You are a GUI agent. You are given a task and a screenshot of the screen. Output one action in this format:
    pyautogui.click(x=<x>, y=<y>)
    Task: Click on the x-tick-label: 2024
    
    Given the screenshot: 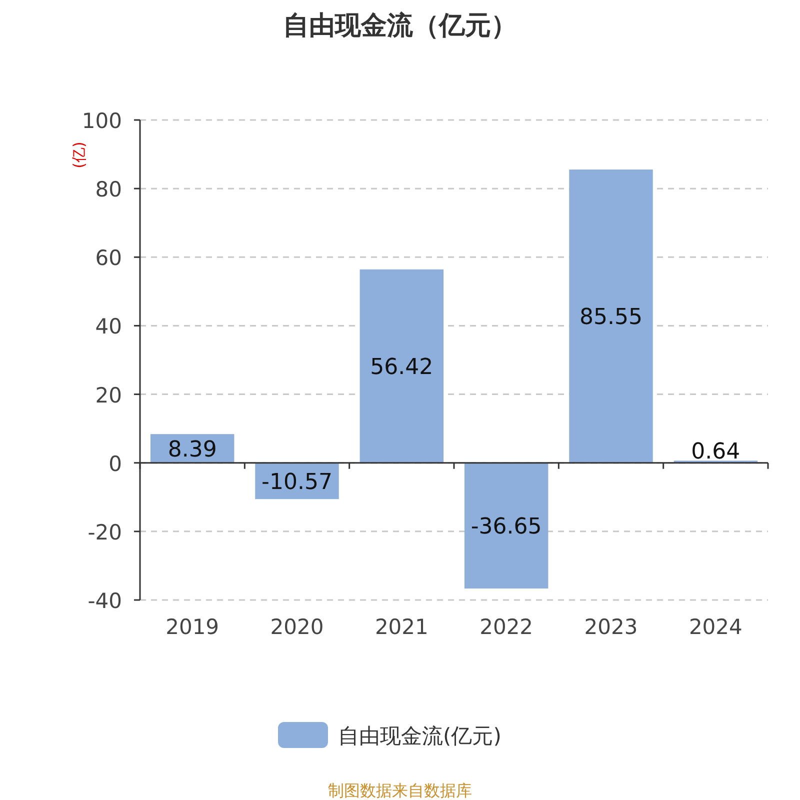 What is the action you would take?
    pyautogui.click(x=715, y=627)
    